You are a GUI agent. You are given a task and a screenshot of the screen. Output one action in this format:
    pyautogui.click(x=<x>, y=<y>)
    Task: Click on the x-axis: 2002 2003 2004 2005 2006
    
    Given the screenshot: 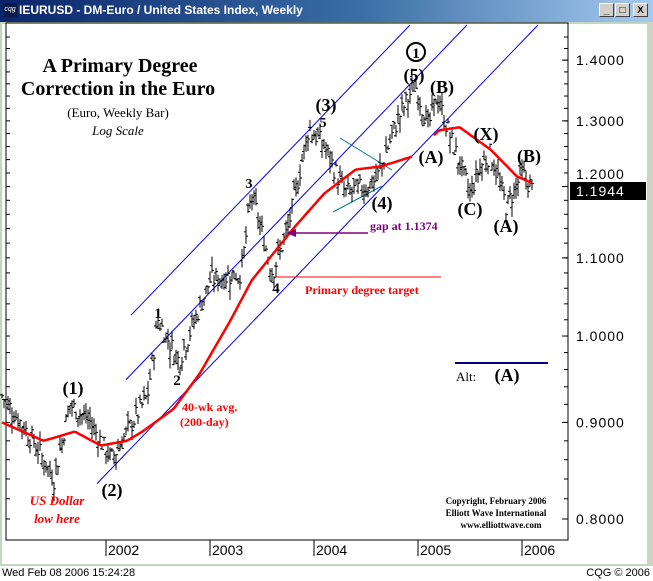 What is the action you would take?
    pyautogui.click(x=330, y=549)
    